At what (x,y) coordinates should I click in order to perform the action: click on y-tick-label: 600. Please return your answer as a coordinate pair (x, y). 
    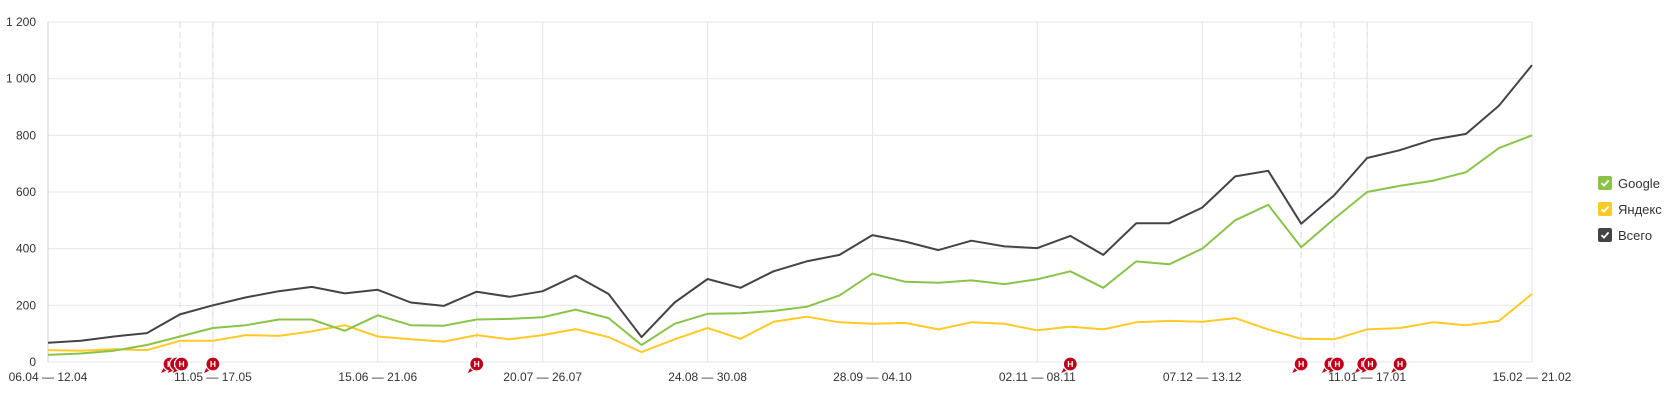
    Looking at the image, I should click on (26, 192).